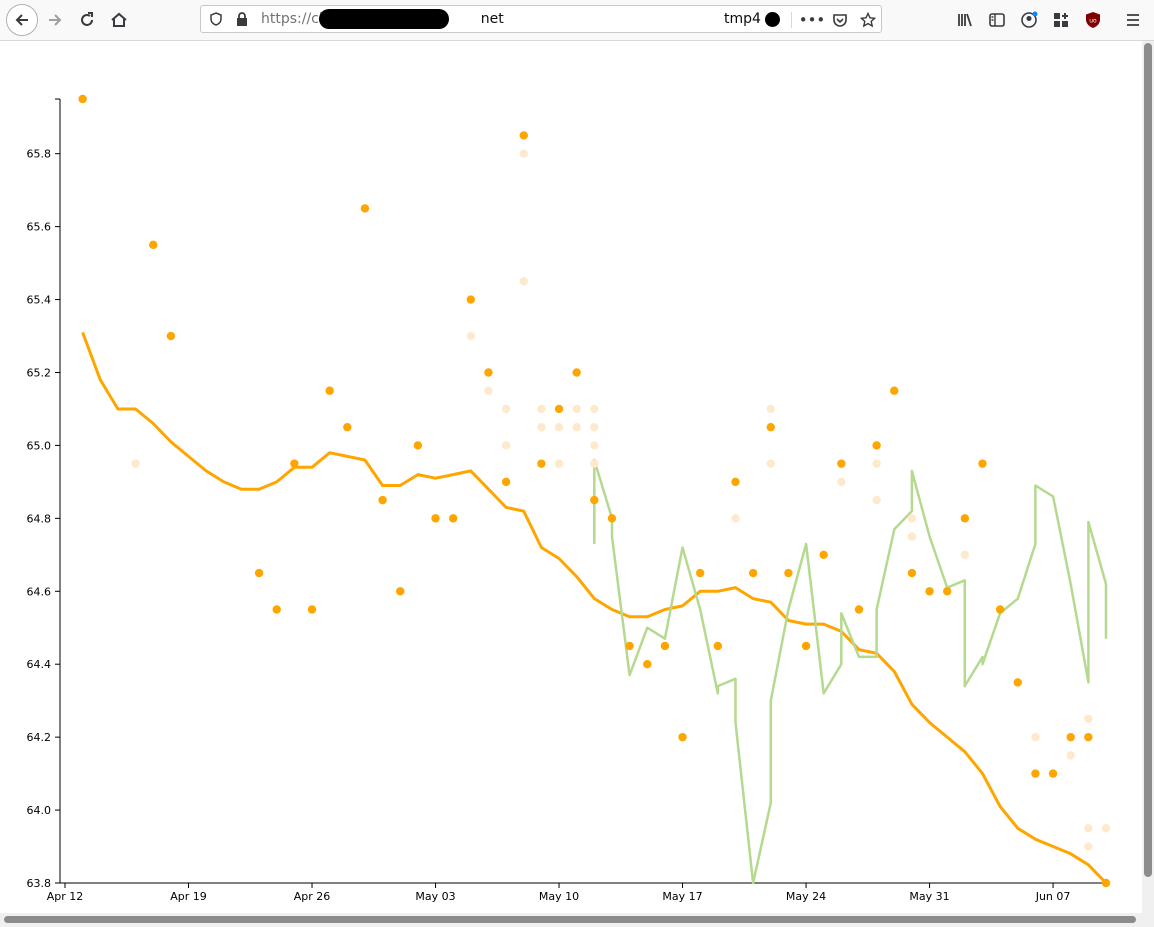  Describe the element at coordinates (39, 445) in the screenshot. I see `y-tick-label: 65.0` at that location.